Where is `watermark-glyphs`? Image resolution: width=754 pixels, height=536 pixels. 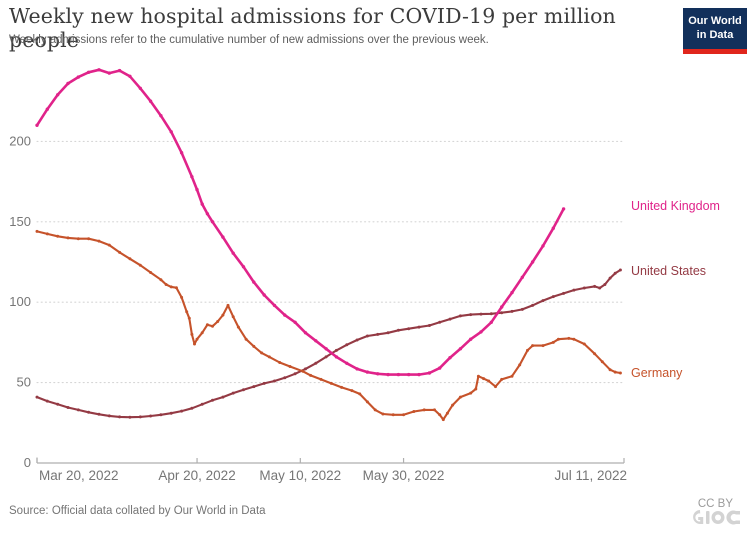
watermark-glyphs is located at coordinates (716, 517).